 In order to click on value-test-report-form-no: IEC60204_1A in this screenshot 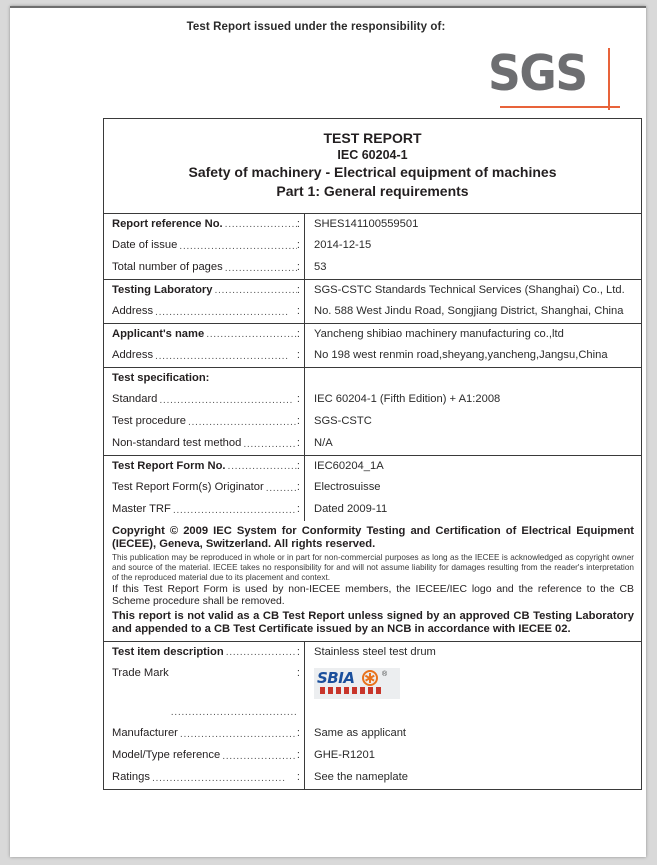, I will do `click(472, 466)`.